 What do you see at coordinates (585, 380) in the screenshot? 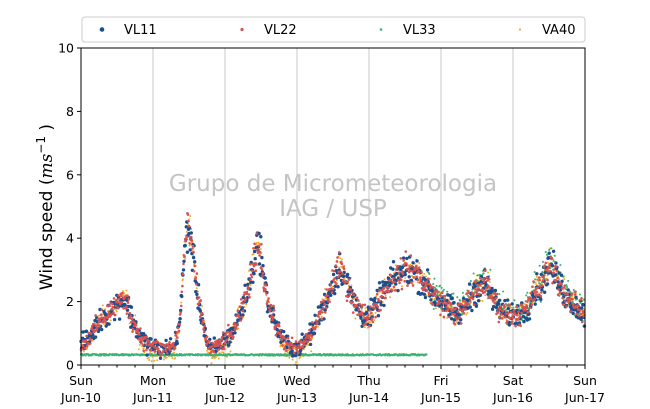
I see `x-tick-day-7: Sun` at bounding box center [585, 380].